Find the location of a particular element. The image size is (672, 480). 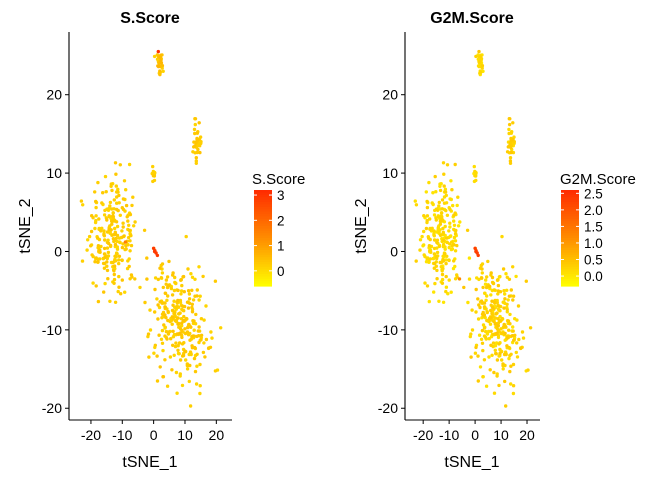

y-axis-label: tSNE_2 is located at coordinates (361, 225).